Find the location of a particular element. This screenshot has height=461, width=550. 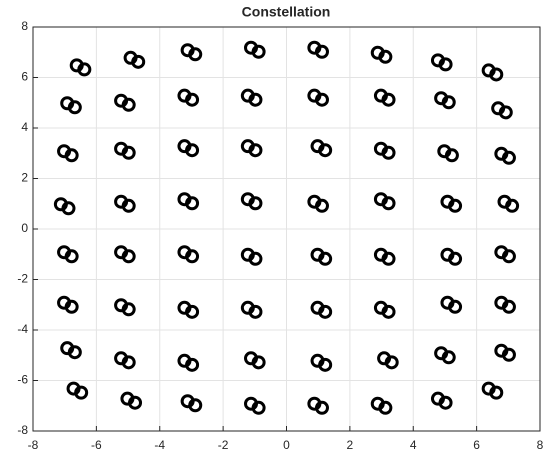

y-tick-label: 8 is located at coordinates (24, 26).